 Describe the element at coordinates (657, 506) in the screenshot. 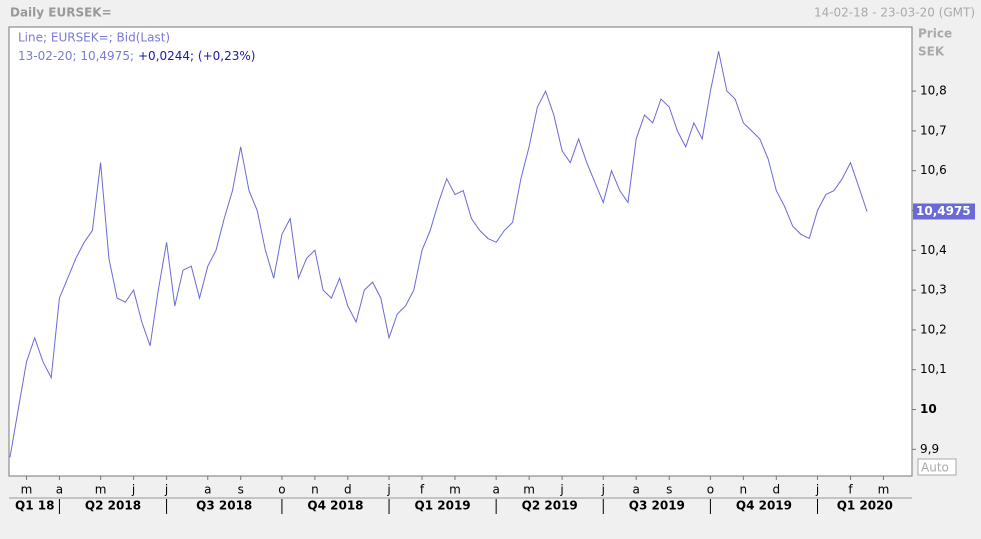

I see `quarter-label: Q3 2019` at that location.